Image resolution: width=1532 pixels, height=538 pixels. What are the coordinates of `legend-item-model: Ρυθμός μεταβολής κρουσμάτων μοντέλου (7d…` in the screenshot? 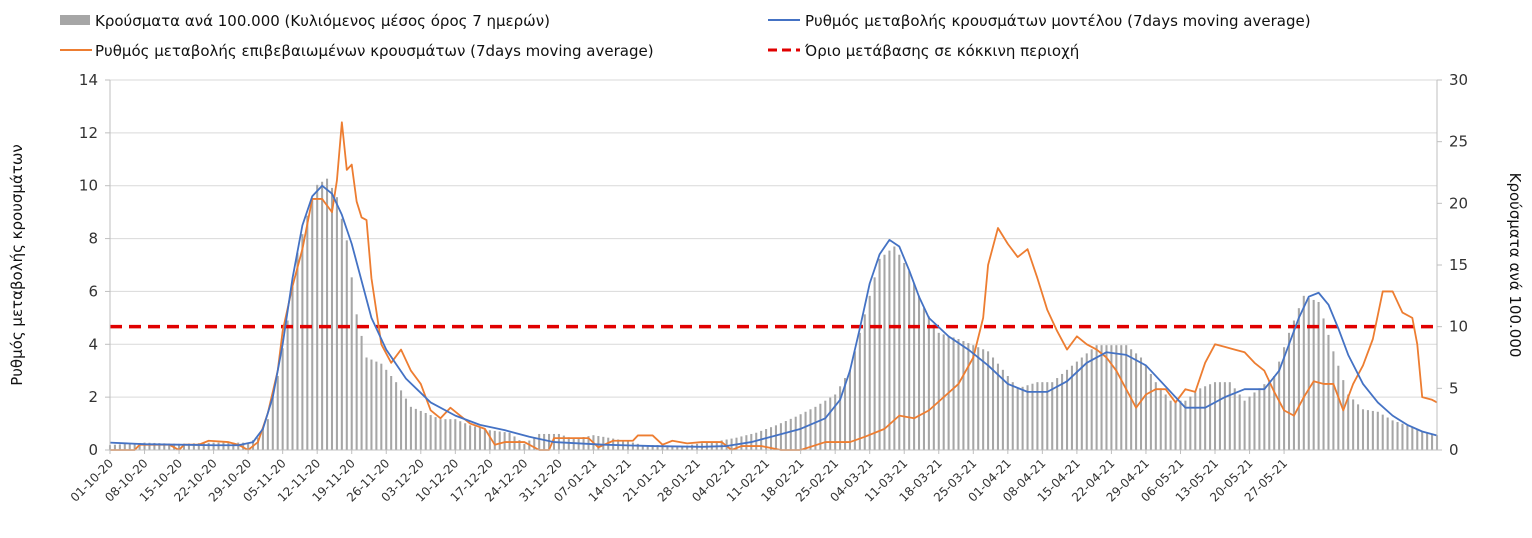 It's located at (1039, 21).